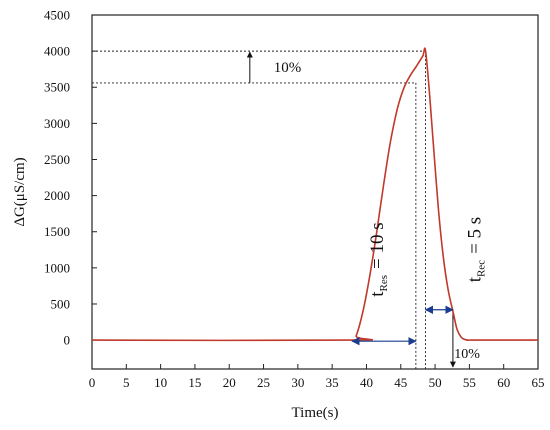  I want to click on y-tick-label: 500, so click(61, 303).